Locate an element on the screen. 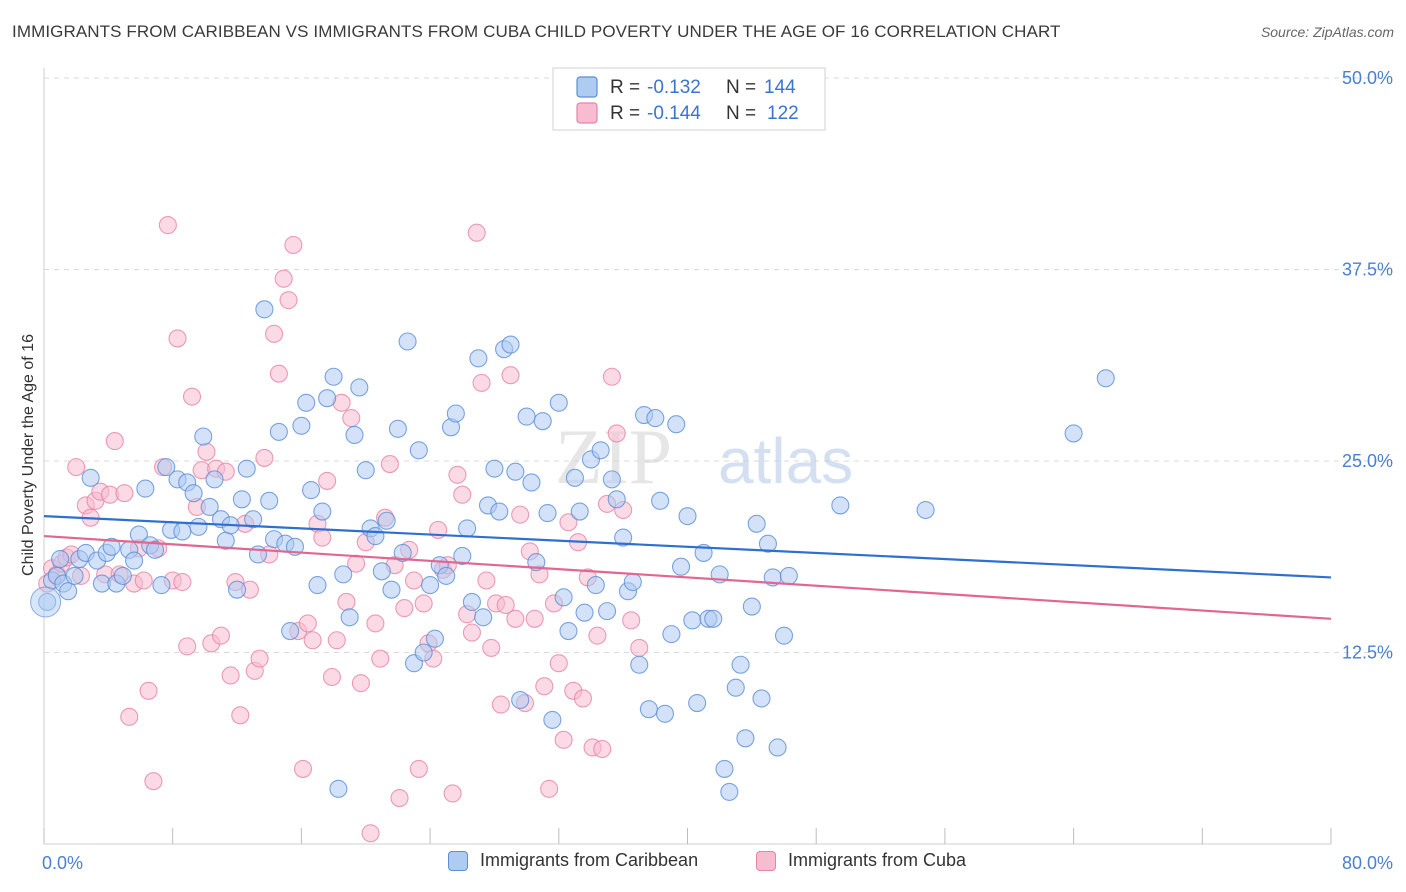 The image size is (1406, 892). trend-line-caribbean is located at coordinates (687, 547).